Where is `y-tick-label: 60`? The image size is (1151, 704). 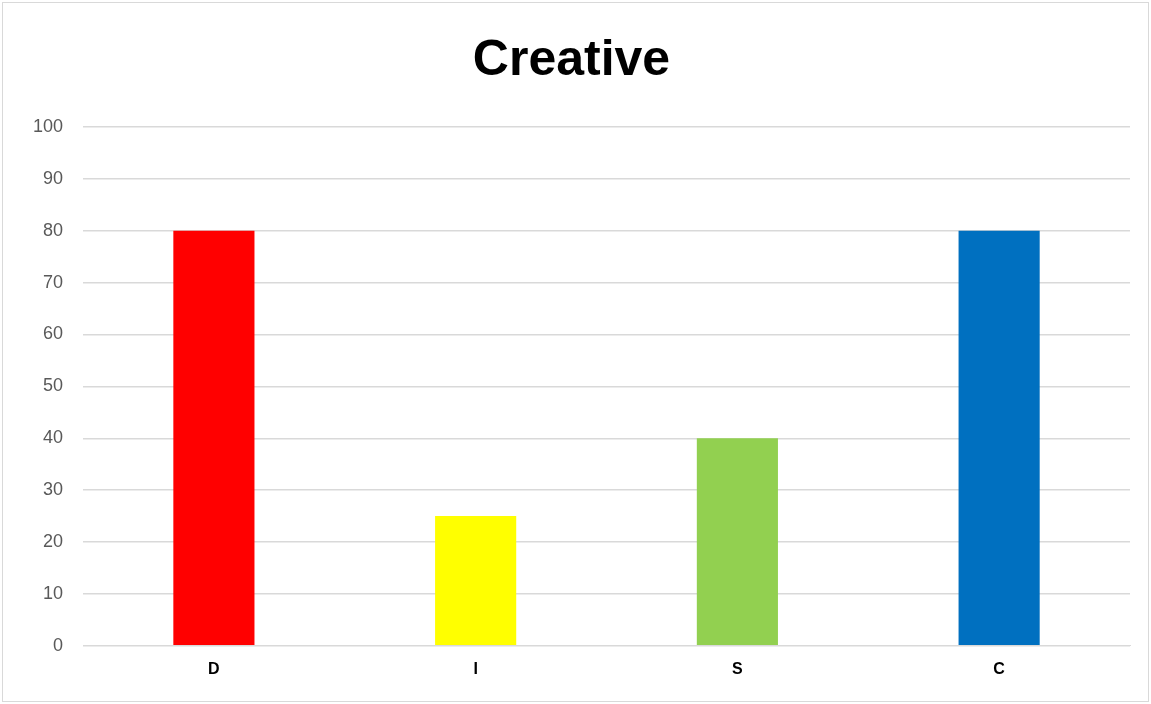
y-tick-label: 60 is located at coordinates (53, 333).